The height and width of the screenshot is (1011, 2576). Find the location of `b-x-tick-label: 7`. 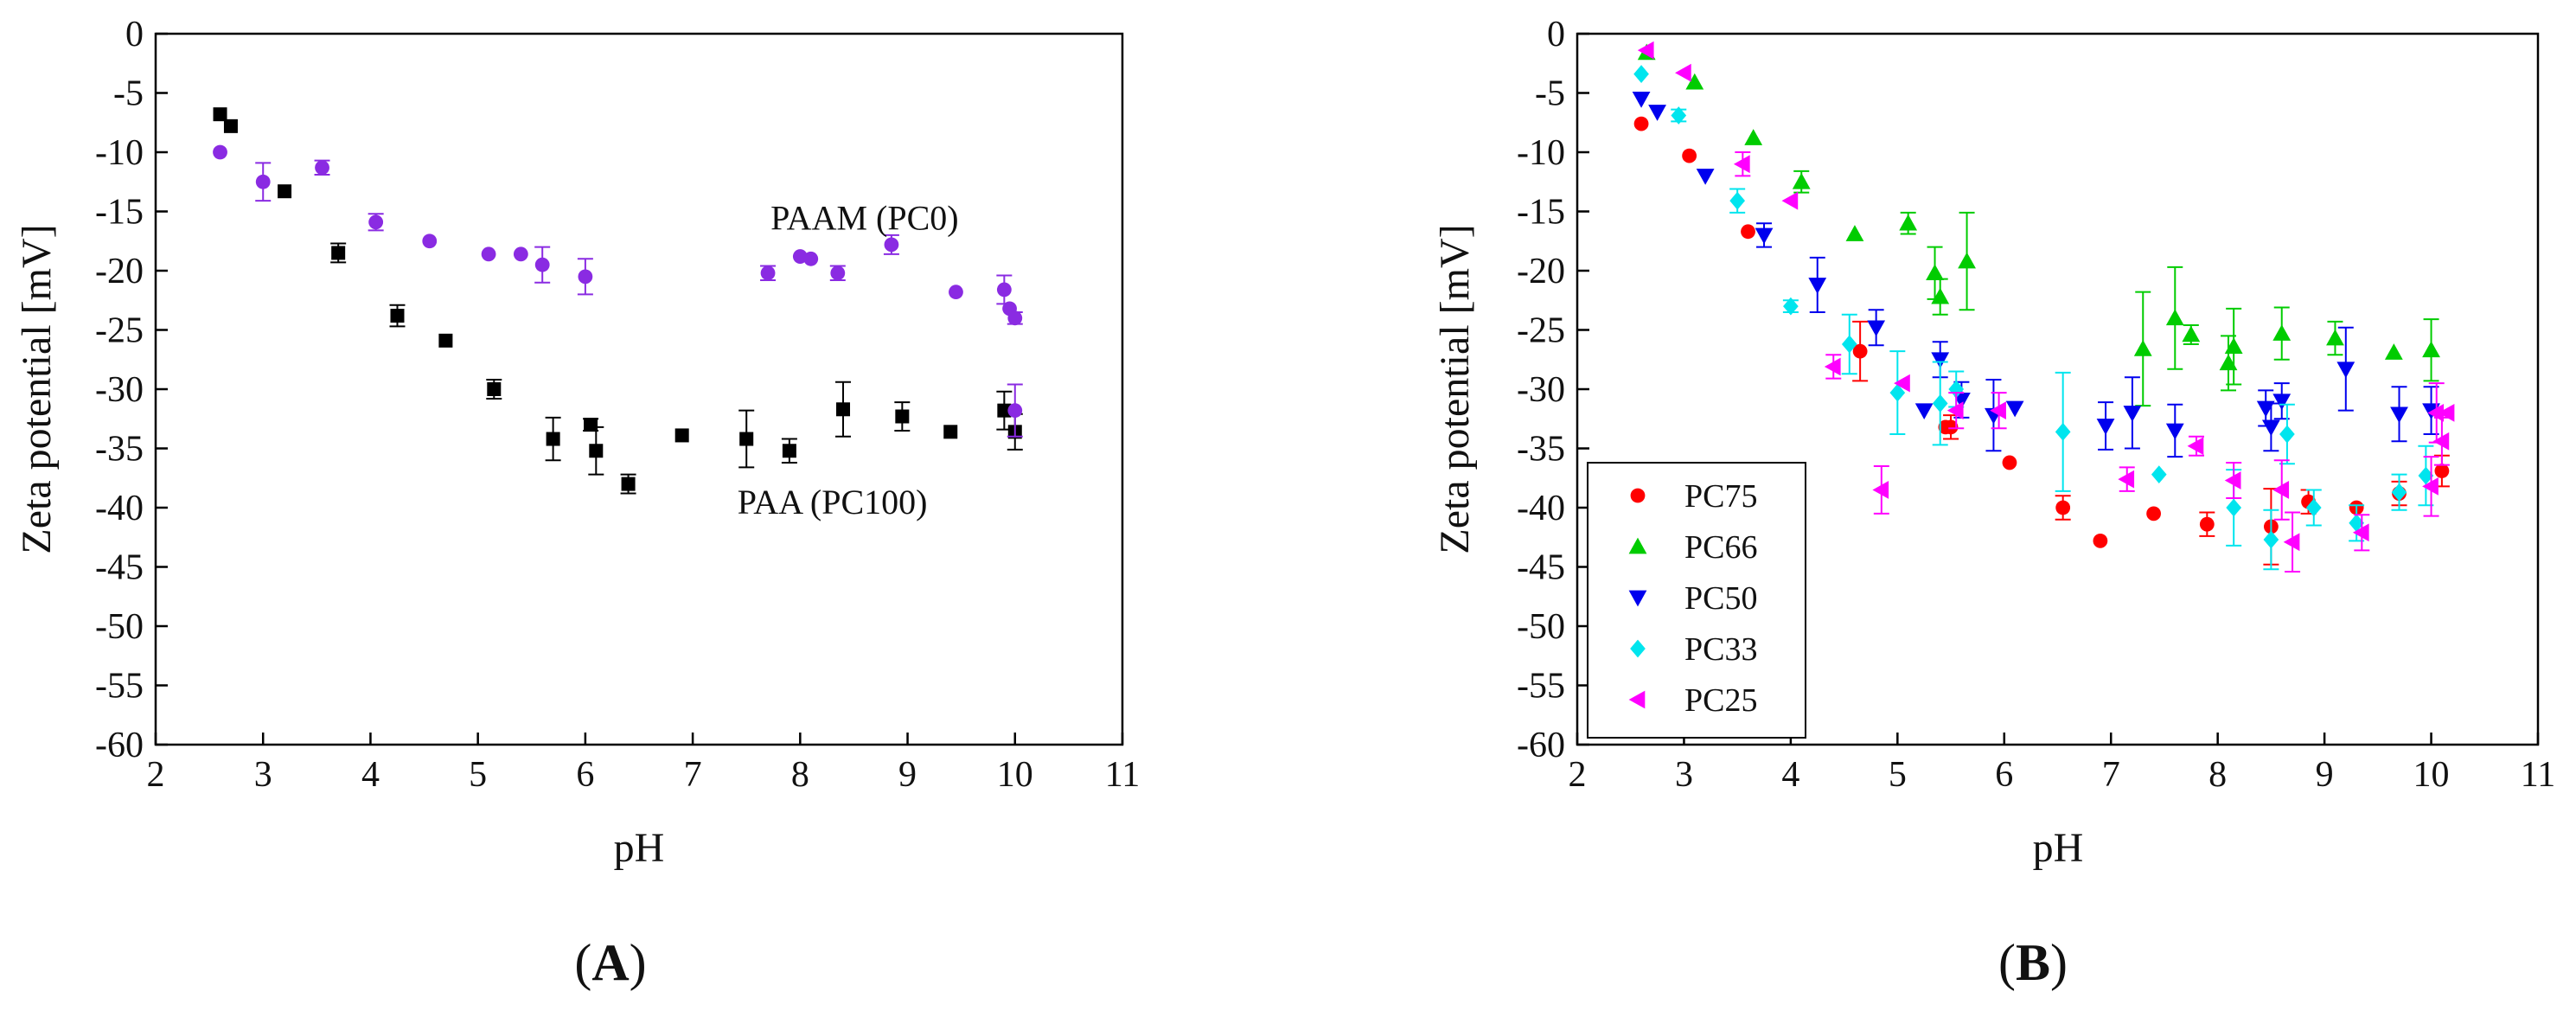

b-x-tick-label: 7 is located at coordinates (2111, 775).